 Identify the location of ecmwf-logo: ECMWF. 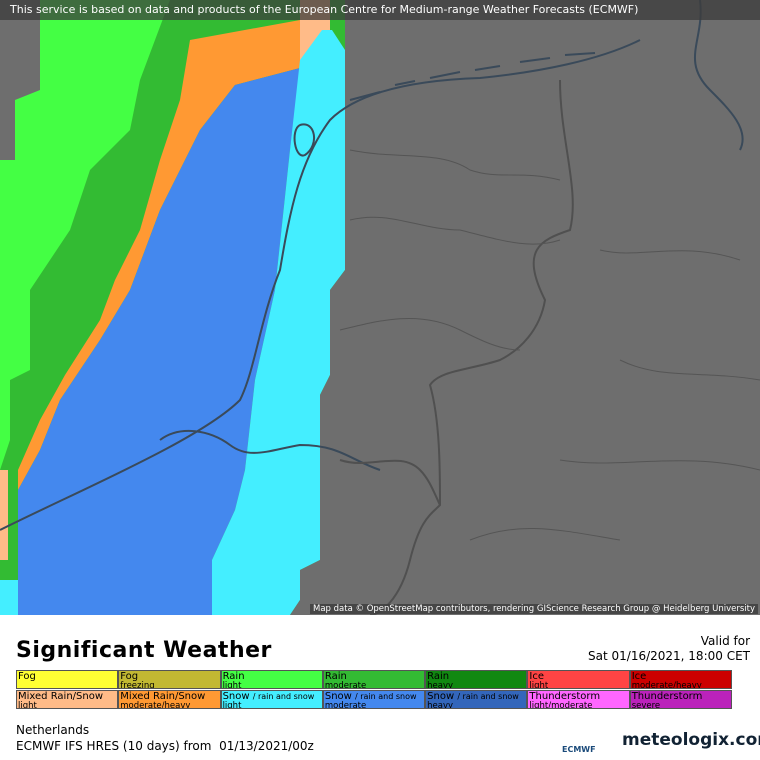
(579, 749).